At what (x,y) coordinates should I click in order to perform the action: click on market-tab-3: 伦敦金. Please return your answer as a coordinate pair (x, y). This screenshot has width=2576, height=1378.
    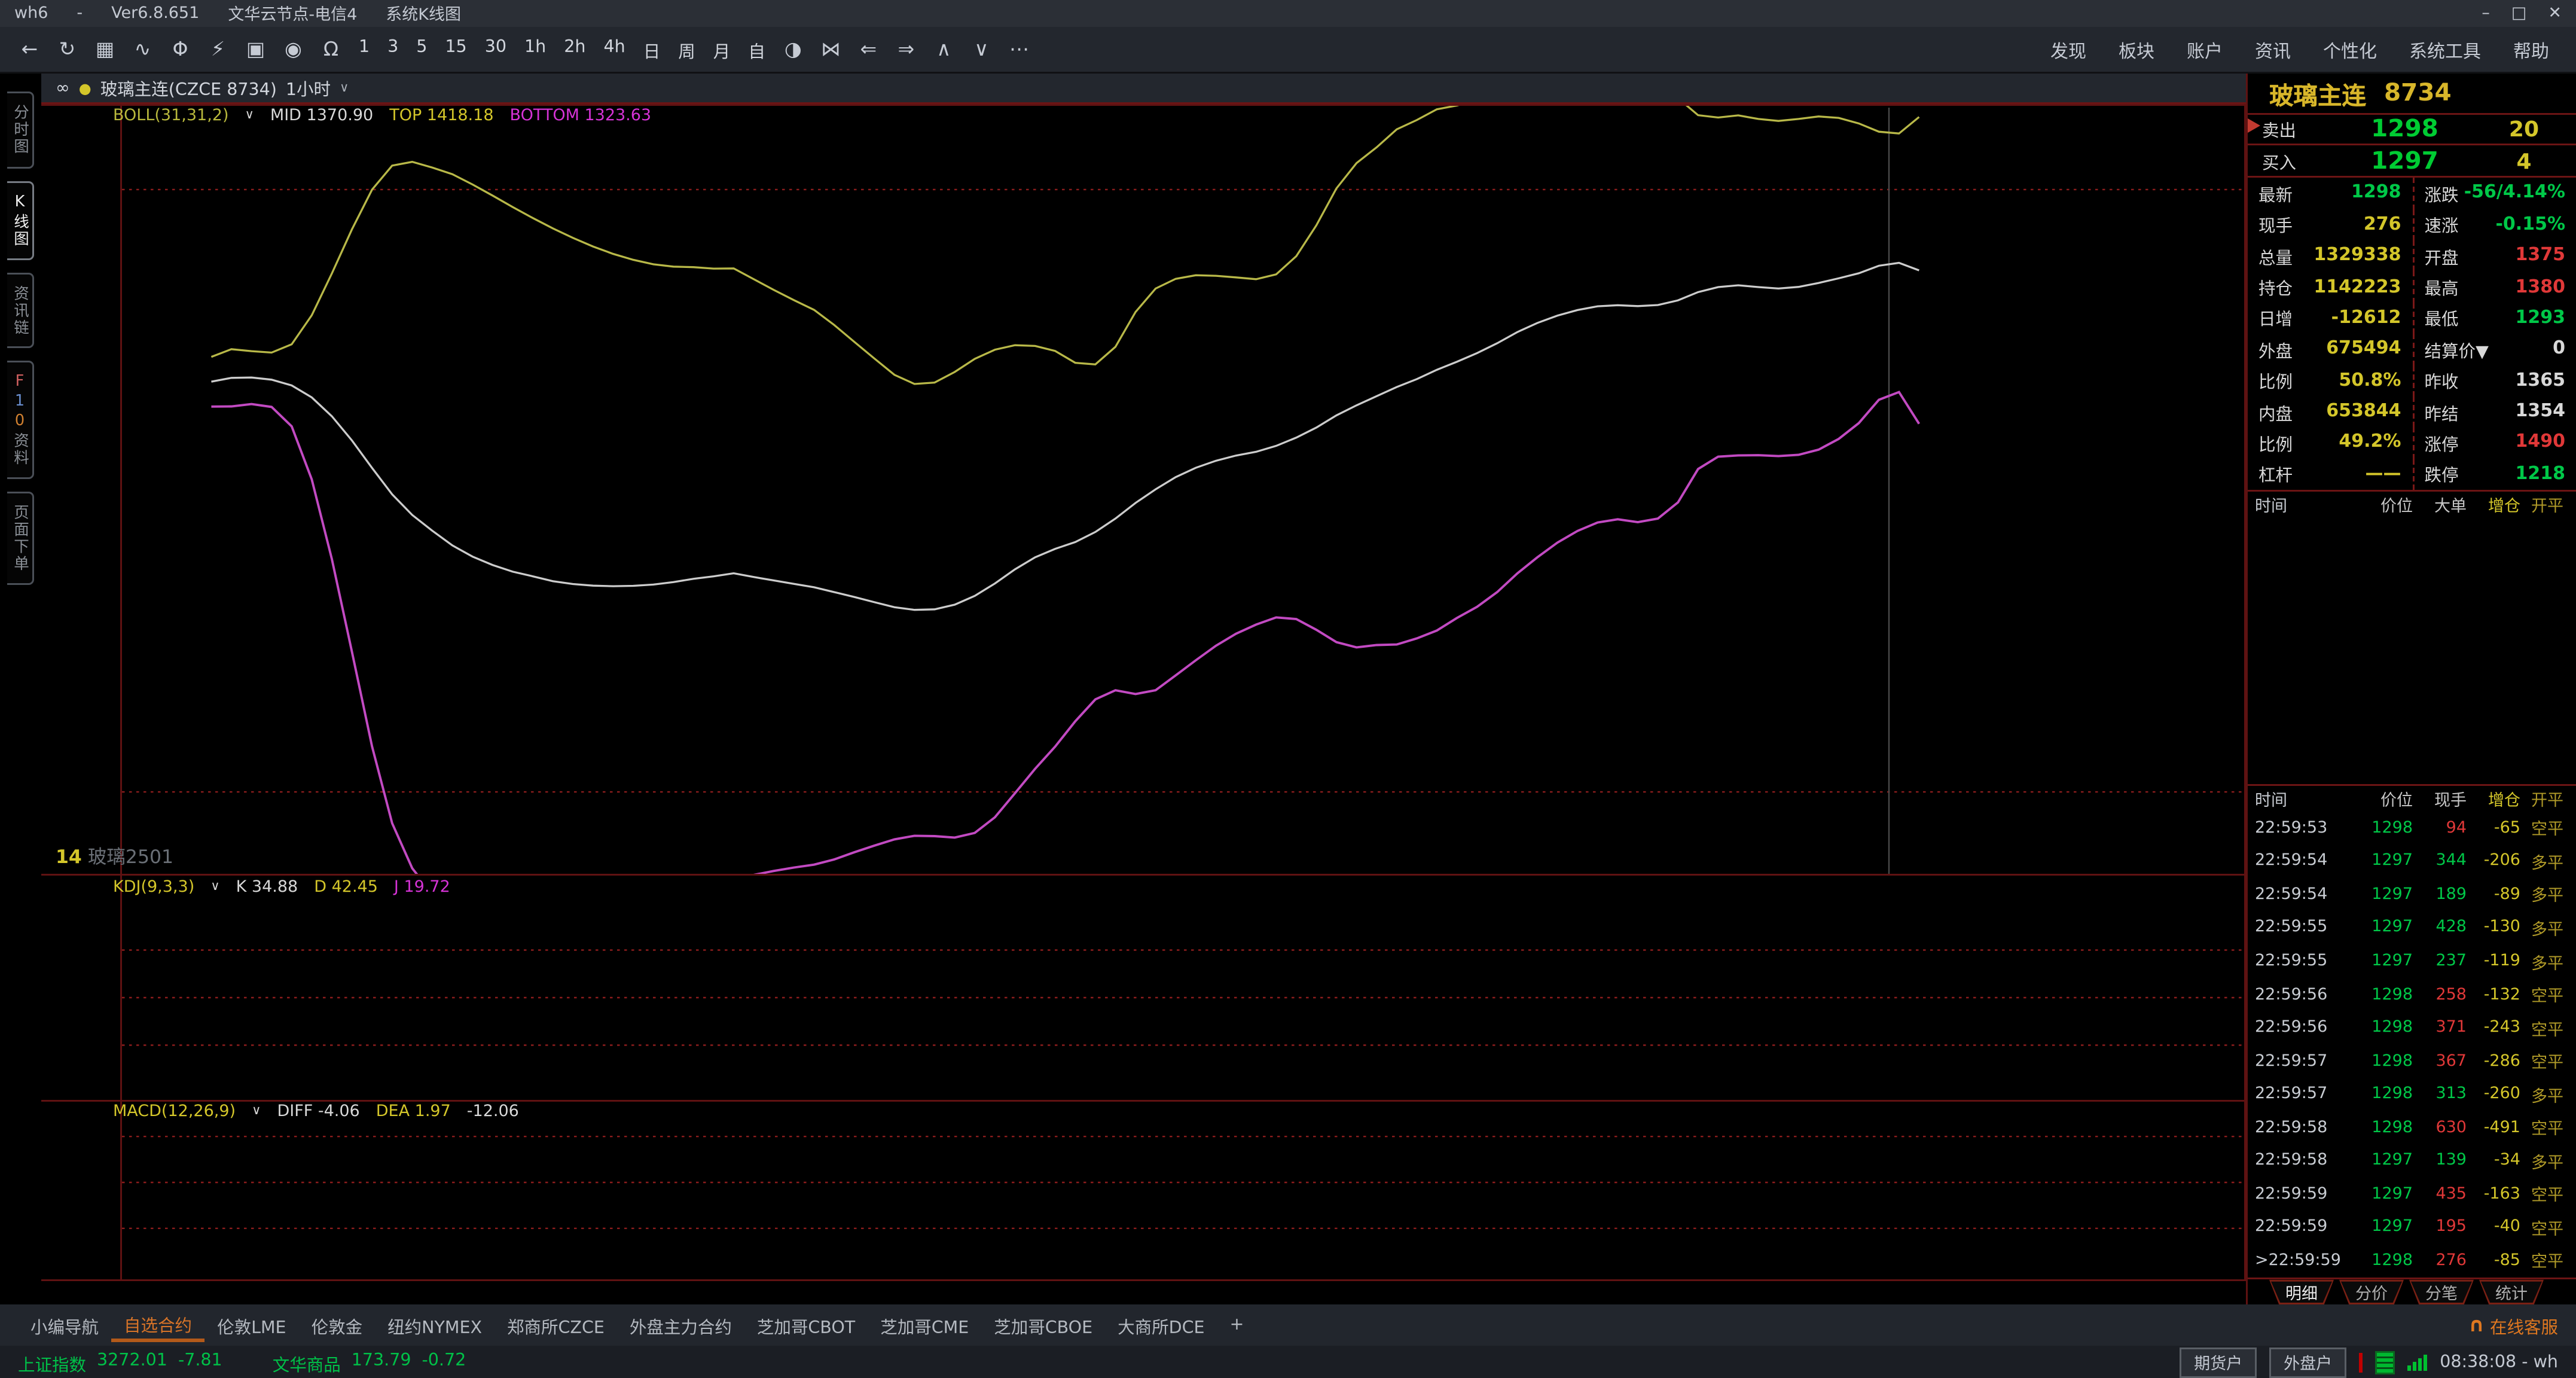
    Looking at the image, I should click on (337, 1328).